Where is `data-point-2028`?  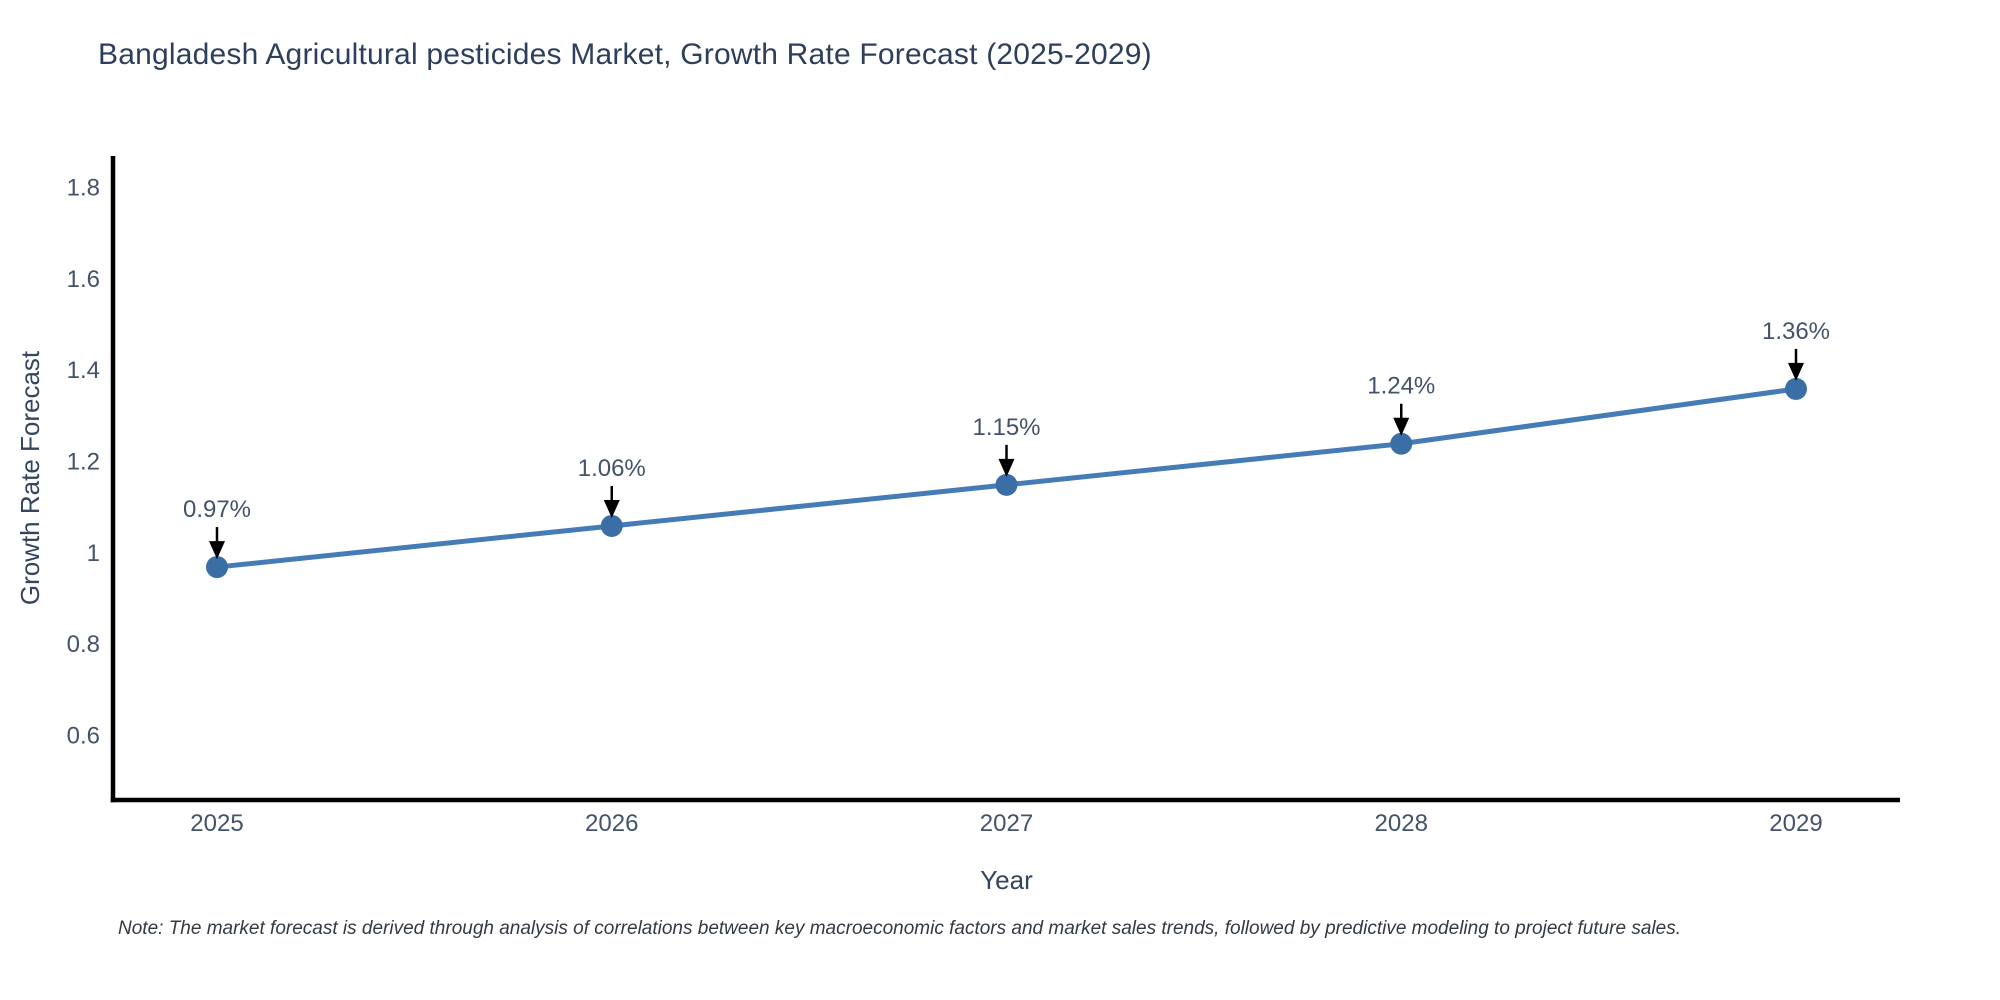 data-point-2028 is located at coordinates (1401, 443).